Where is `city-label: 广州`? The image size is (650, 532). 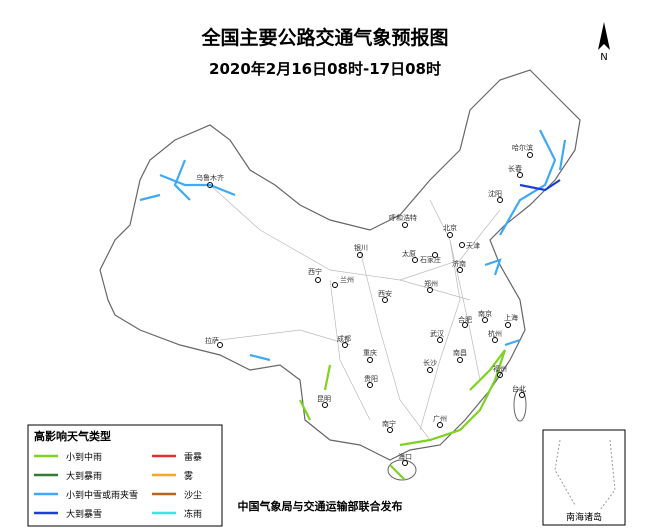 city-label: 广州 is located at coordinates (440, 418).